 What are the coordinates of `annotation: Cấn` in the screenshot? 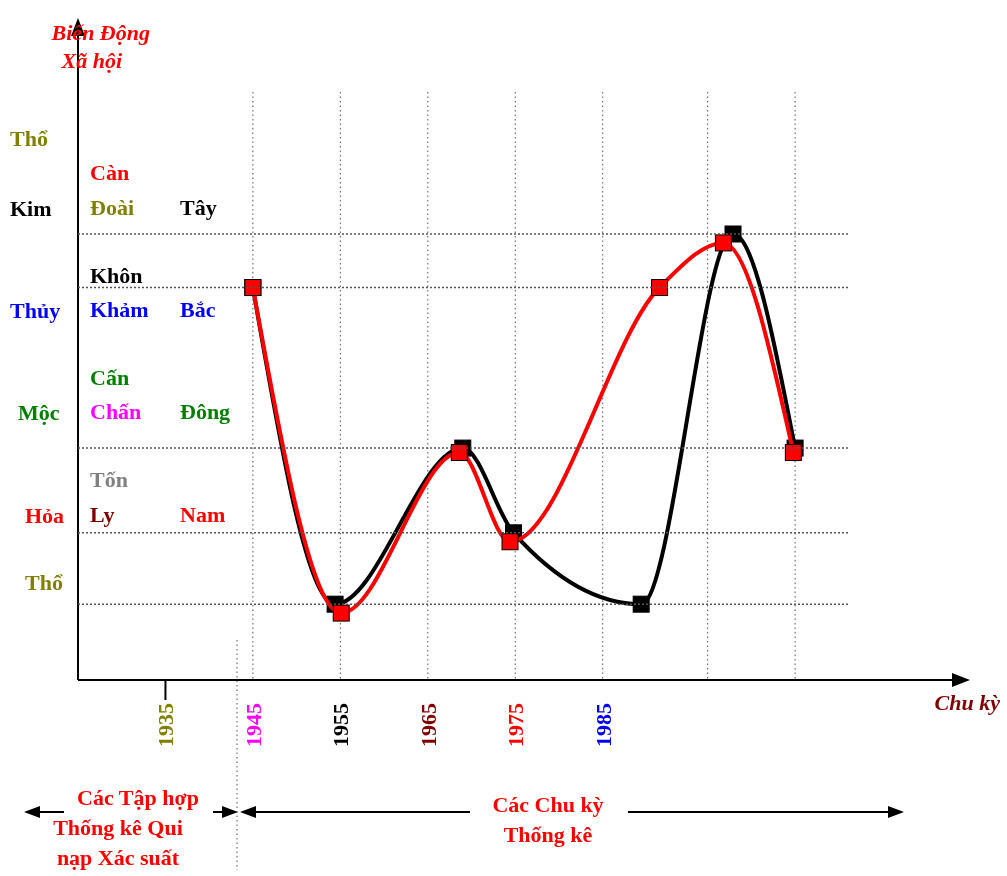 It's located at (110, 377).